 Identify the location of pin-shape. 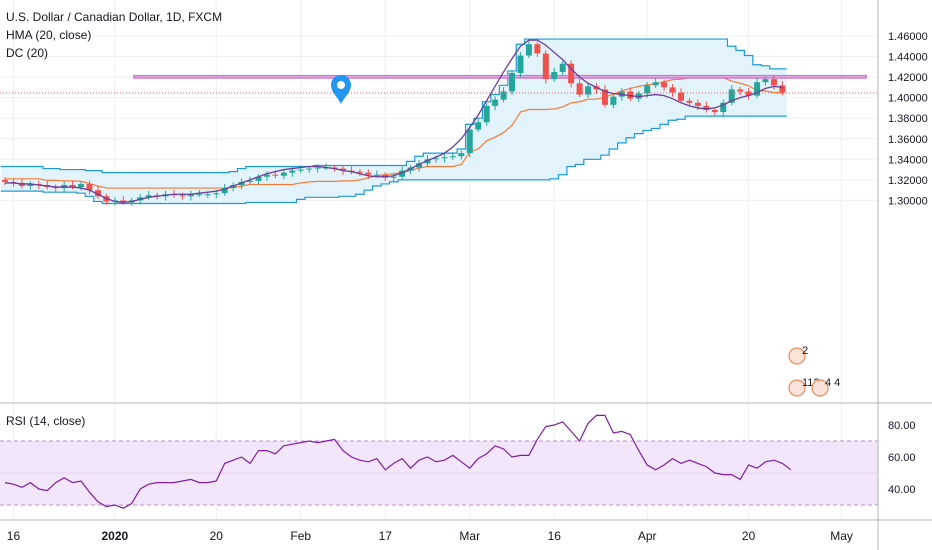
(341, 89).